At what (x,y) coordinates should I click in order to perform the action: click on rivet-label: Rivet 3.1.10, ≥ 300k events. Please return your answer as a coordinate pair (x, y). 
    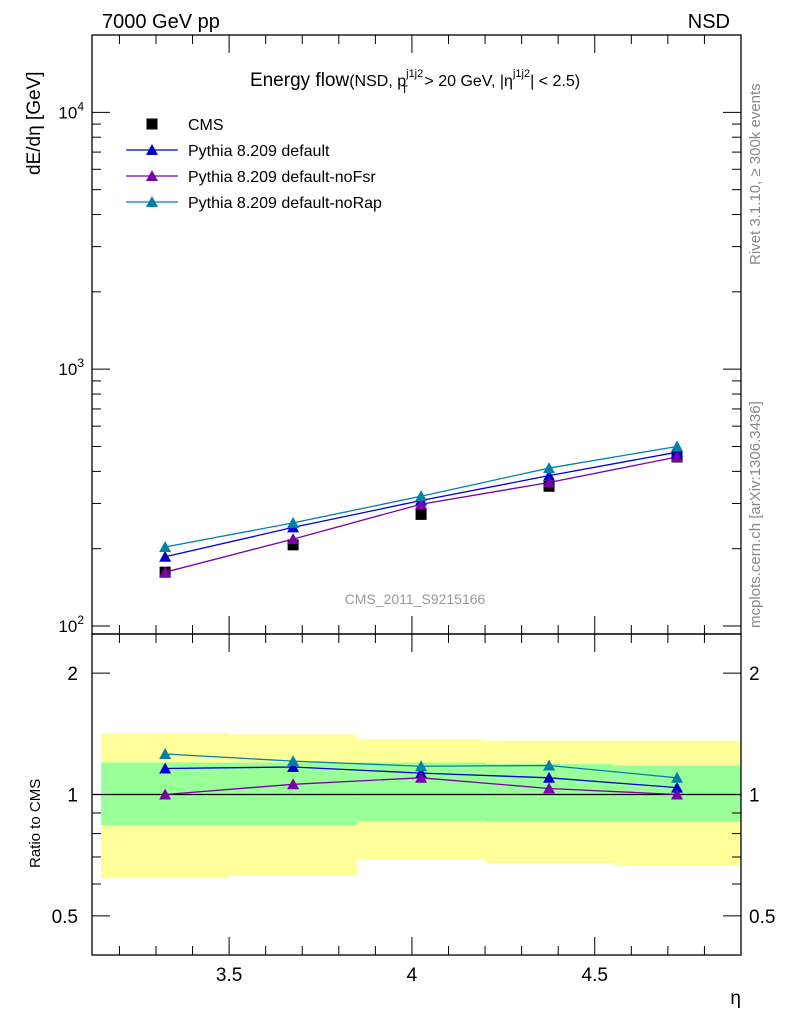
    Looking at the image, I should click on (755, 174).